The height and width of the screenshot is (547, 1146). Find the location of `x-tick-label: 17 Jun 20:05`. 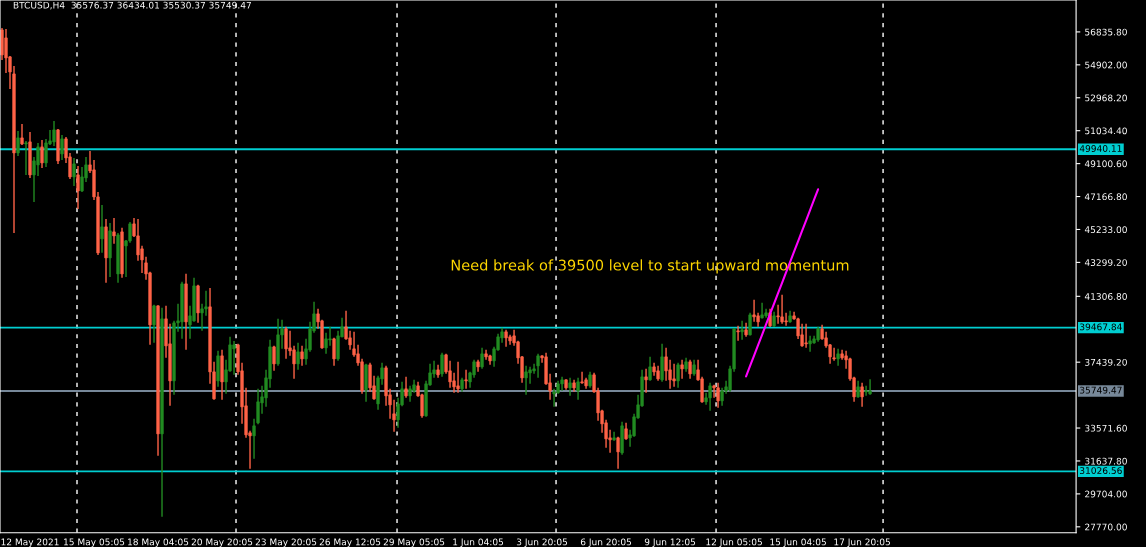

x-tick-label: 17 Jun 20:05 is located at coordinates (862, 542).